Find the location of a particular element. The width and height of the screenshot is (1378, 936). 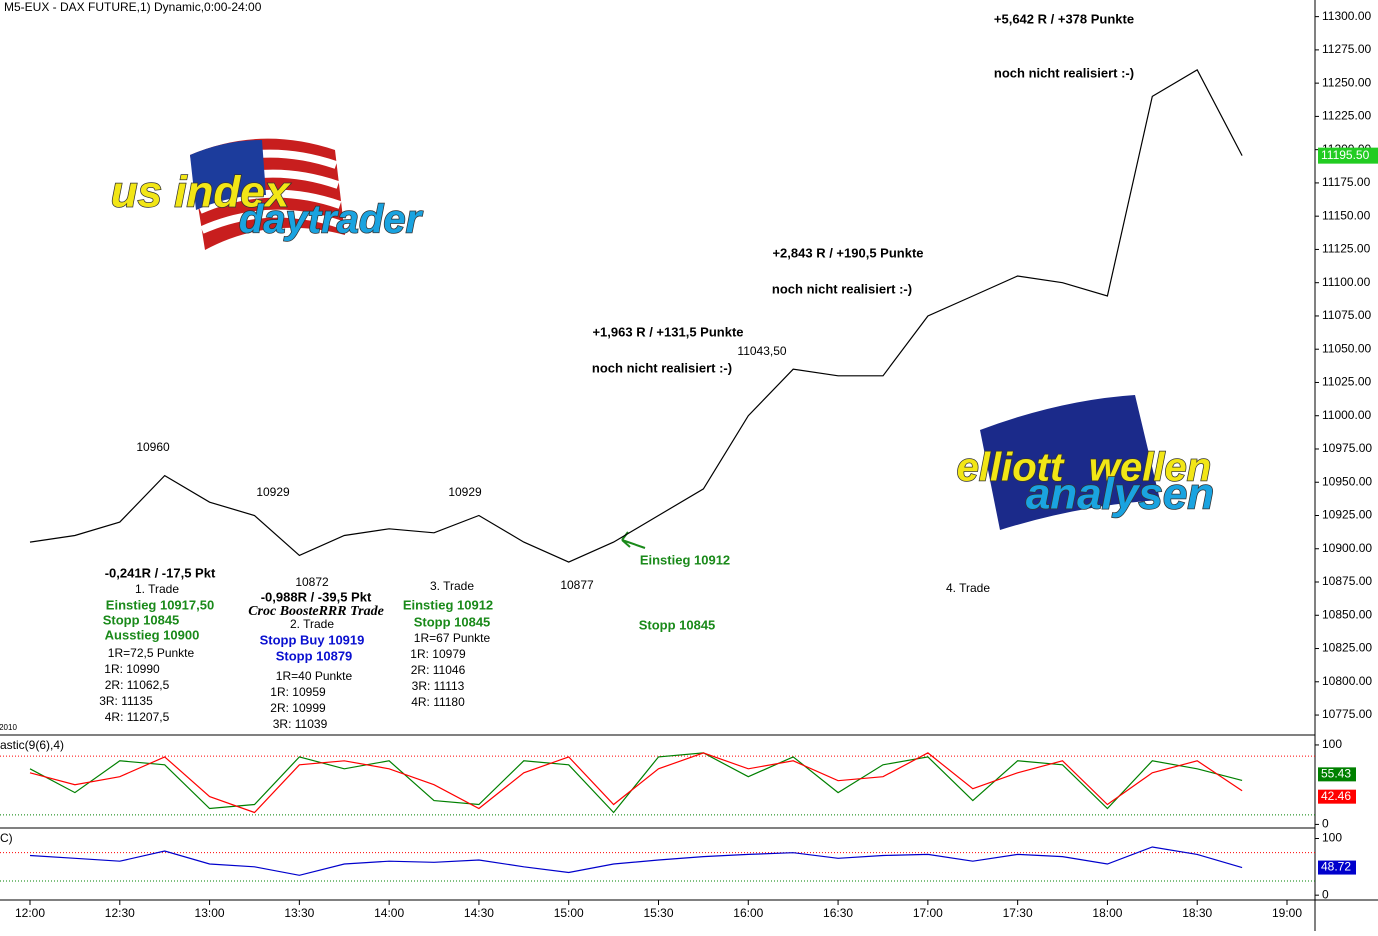

annotation: +5,642 R / +378 Punkte is located at coordinates (1064, 18).